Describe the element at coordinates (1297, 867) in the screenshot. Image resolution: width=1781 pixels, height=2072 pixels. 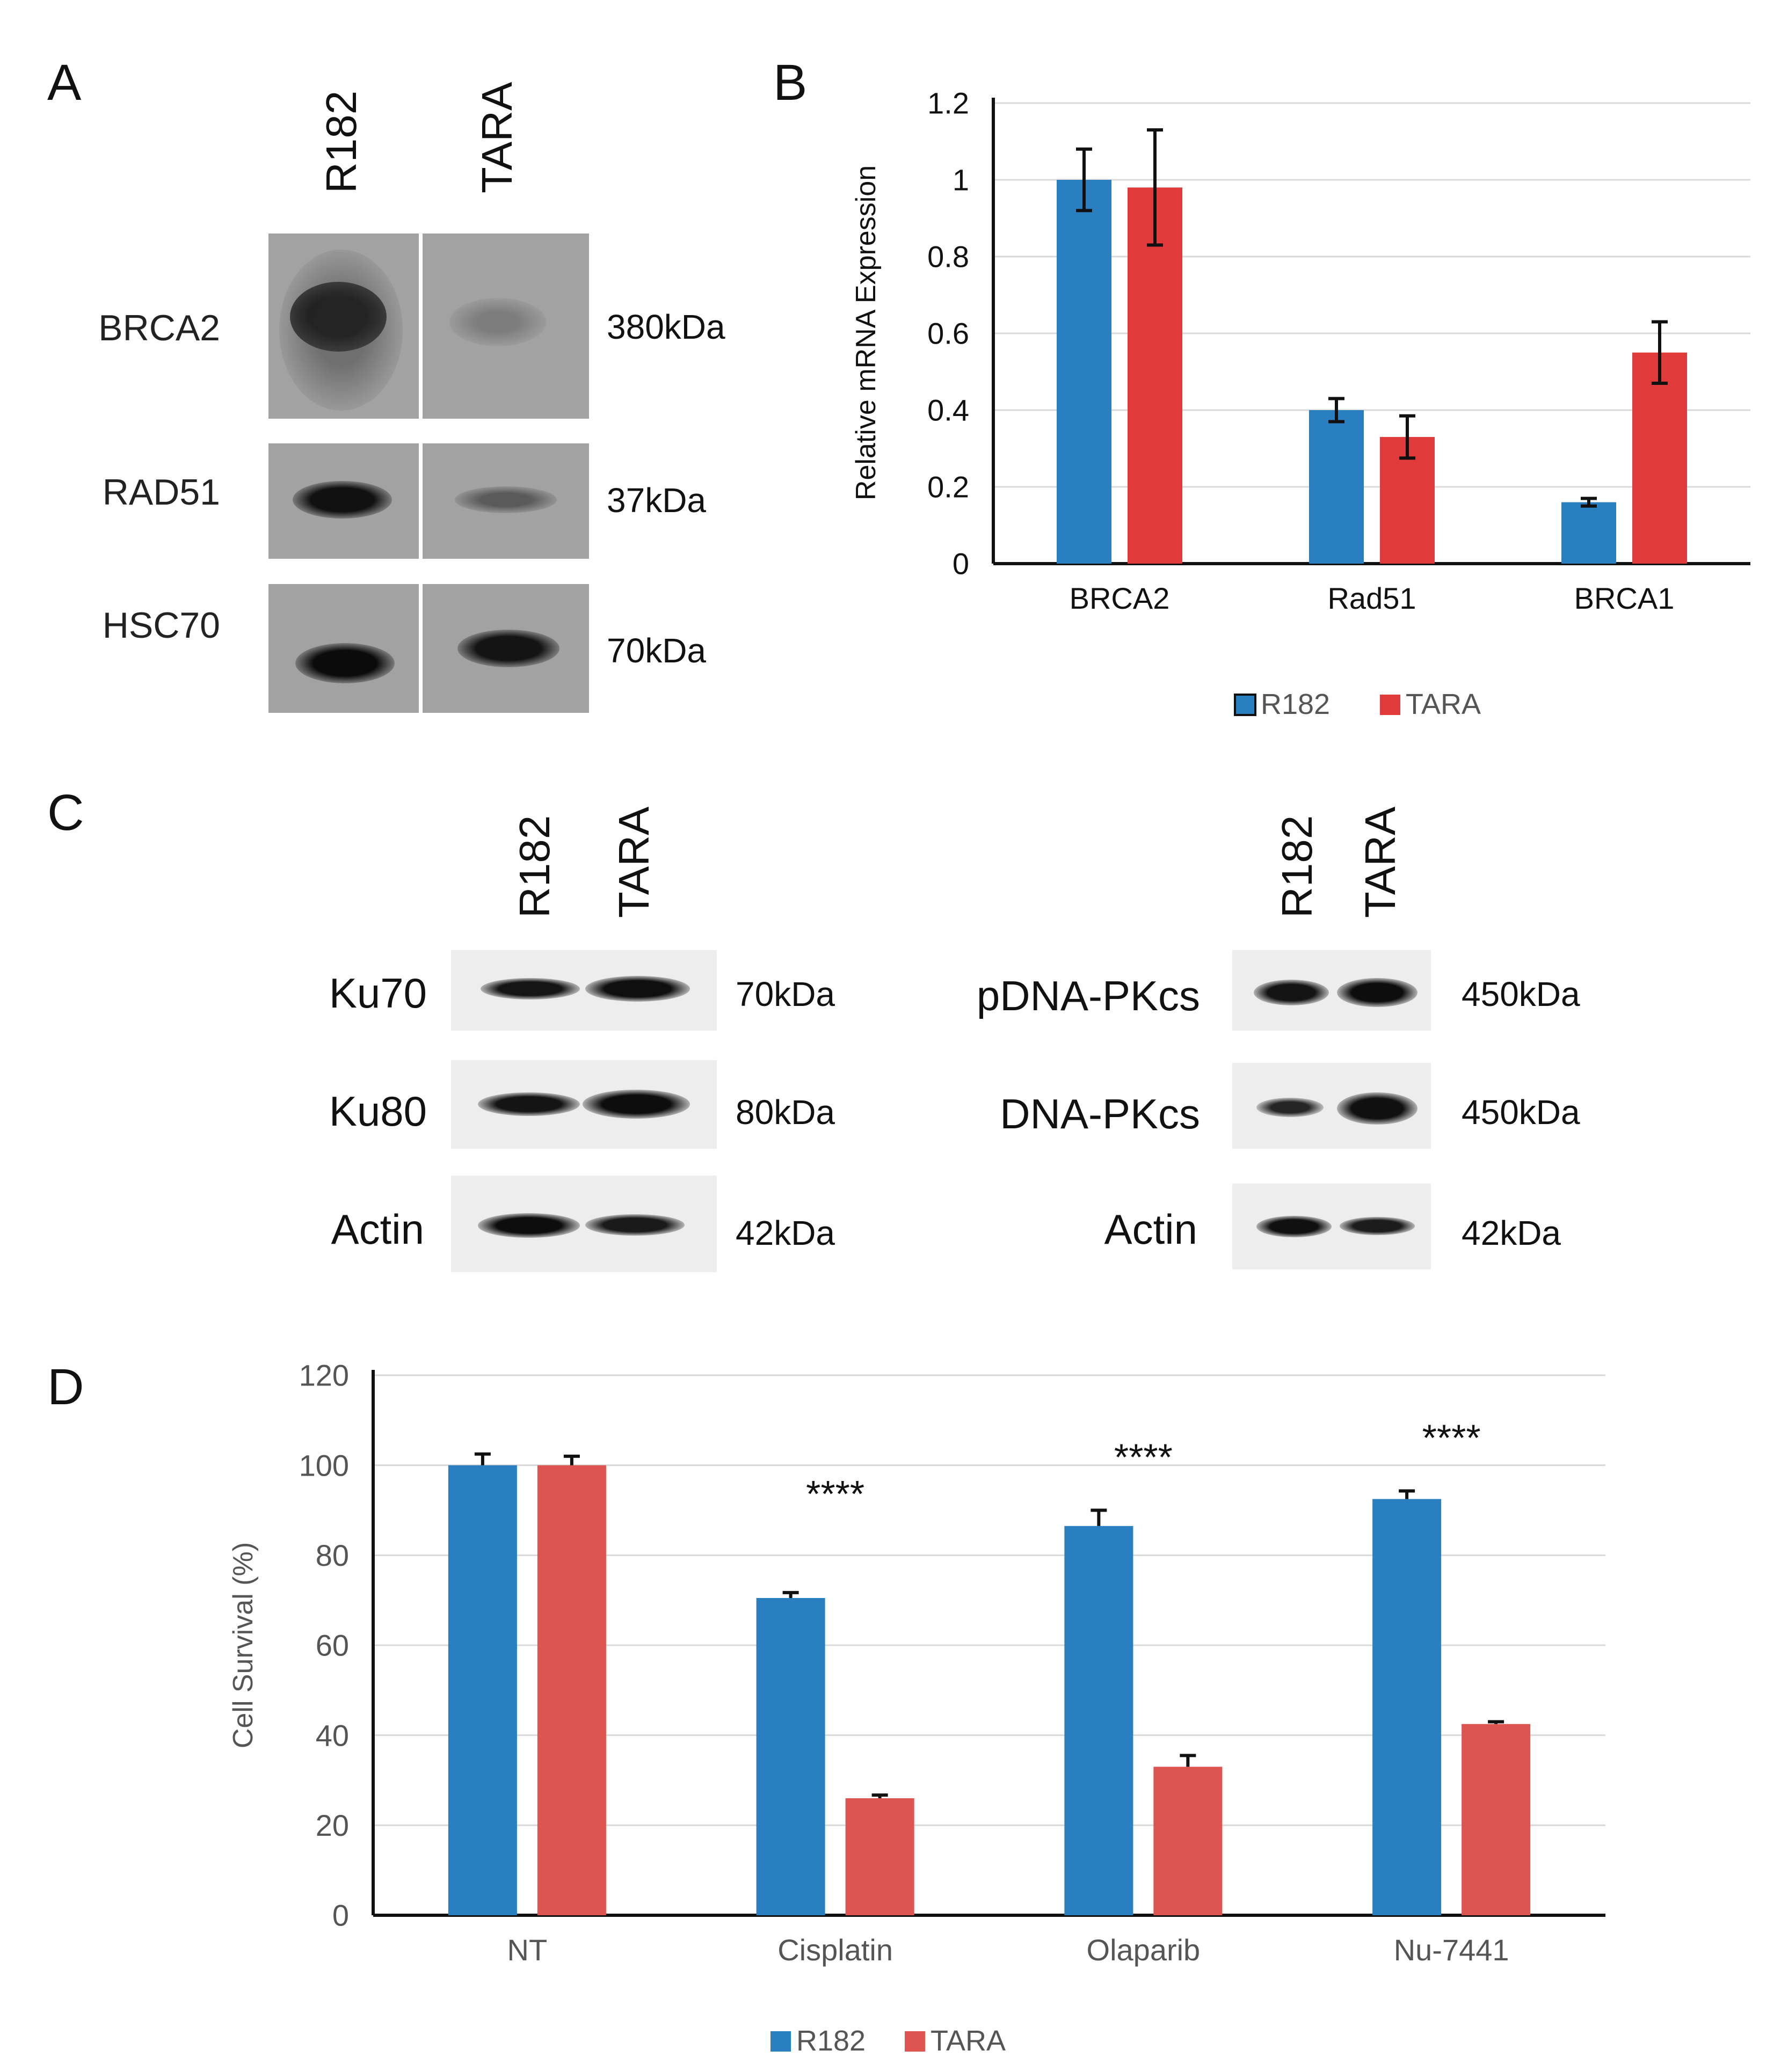
I see `lane-label-c-right-r182: R182` at that location.